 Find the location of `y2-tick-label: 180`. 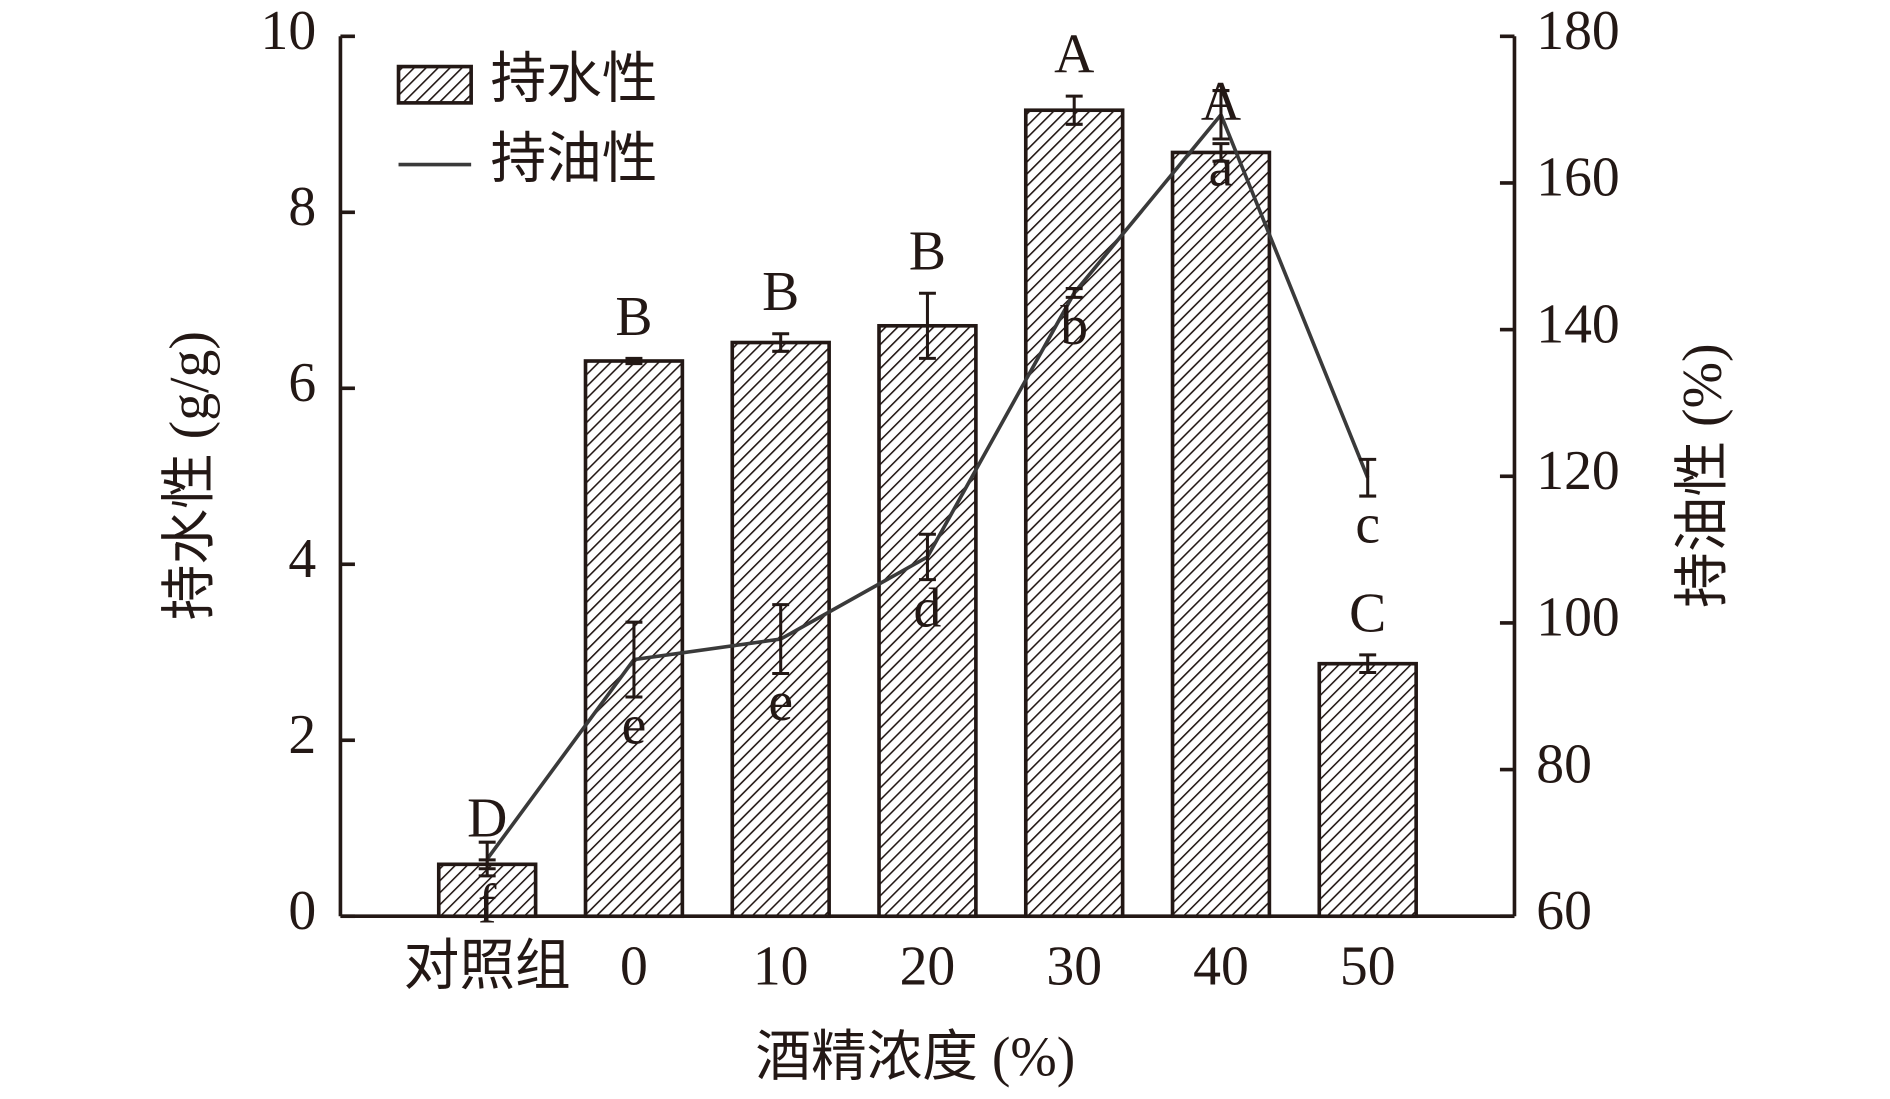

y2-tick-label: 180 is located at coordinates (1577, 31).